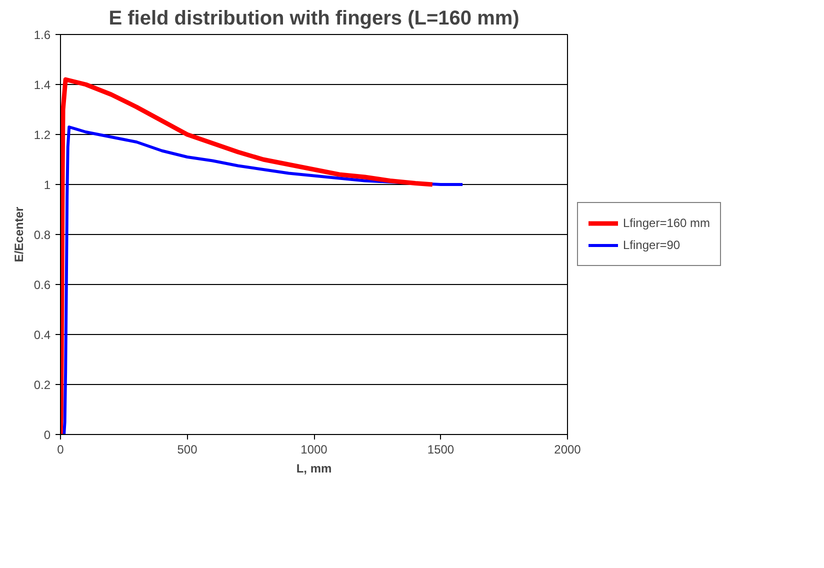 This screenshot has height=568, width=824. What do you see at coordinates (187, 449) in the screenshot?
I see `x-tick-label: 500` at bounding box center [187, 449].